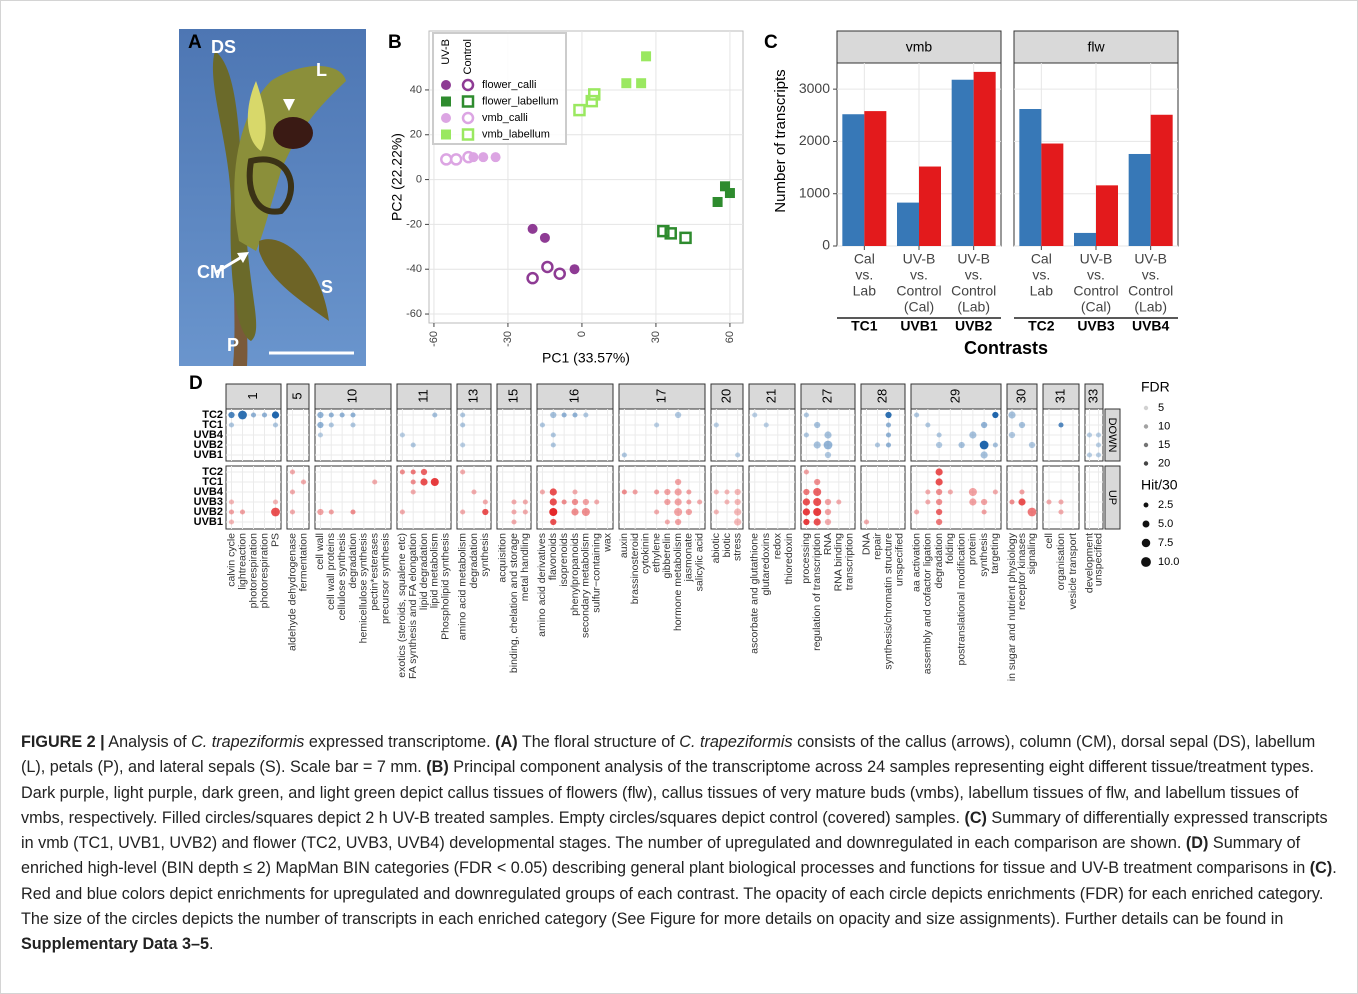 This screenshot has height=994, width=1358. What do you see at coordinates (974, 326) in the screenshot?
I see `group-label: UVB2` at bounding box center [974, 326].